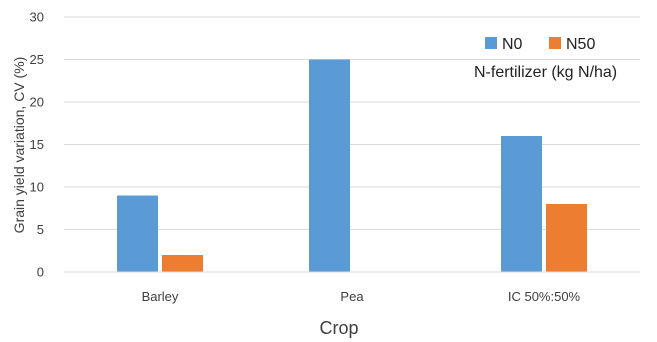  I want to click on y-tick-label: 30, so click(37, 17).